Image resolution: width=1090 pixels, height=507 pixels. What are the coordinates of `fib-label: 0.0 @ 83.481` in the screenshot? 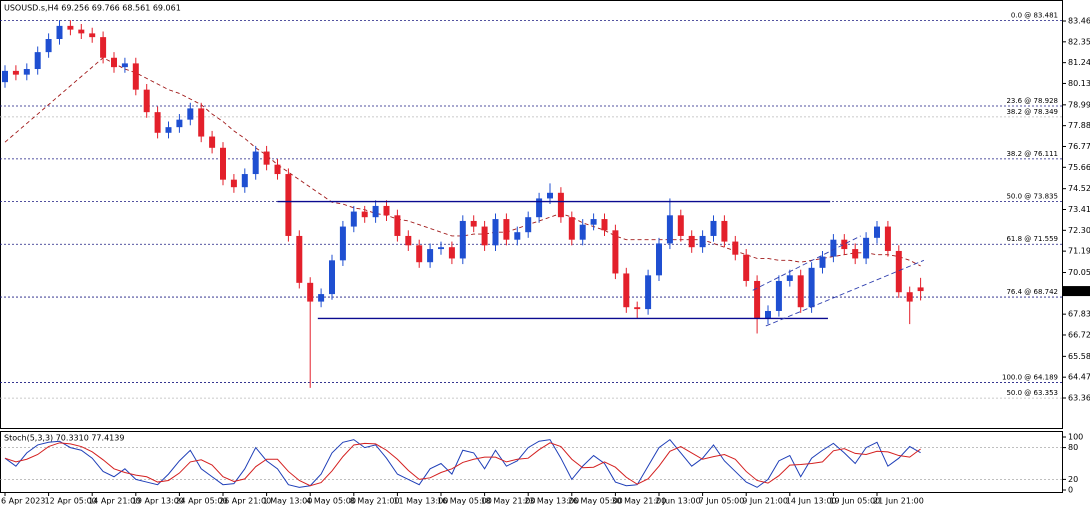 It's located at (1034, 16).